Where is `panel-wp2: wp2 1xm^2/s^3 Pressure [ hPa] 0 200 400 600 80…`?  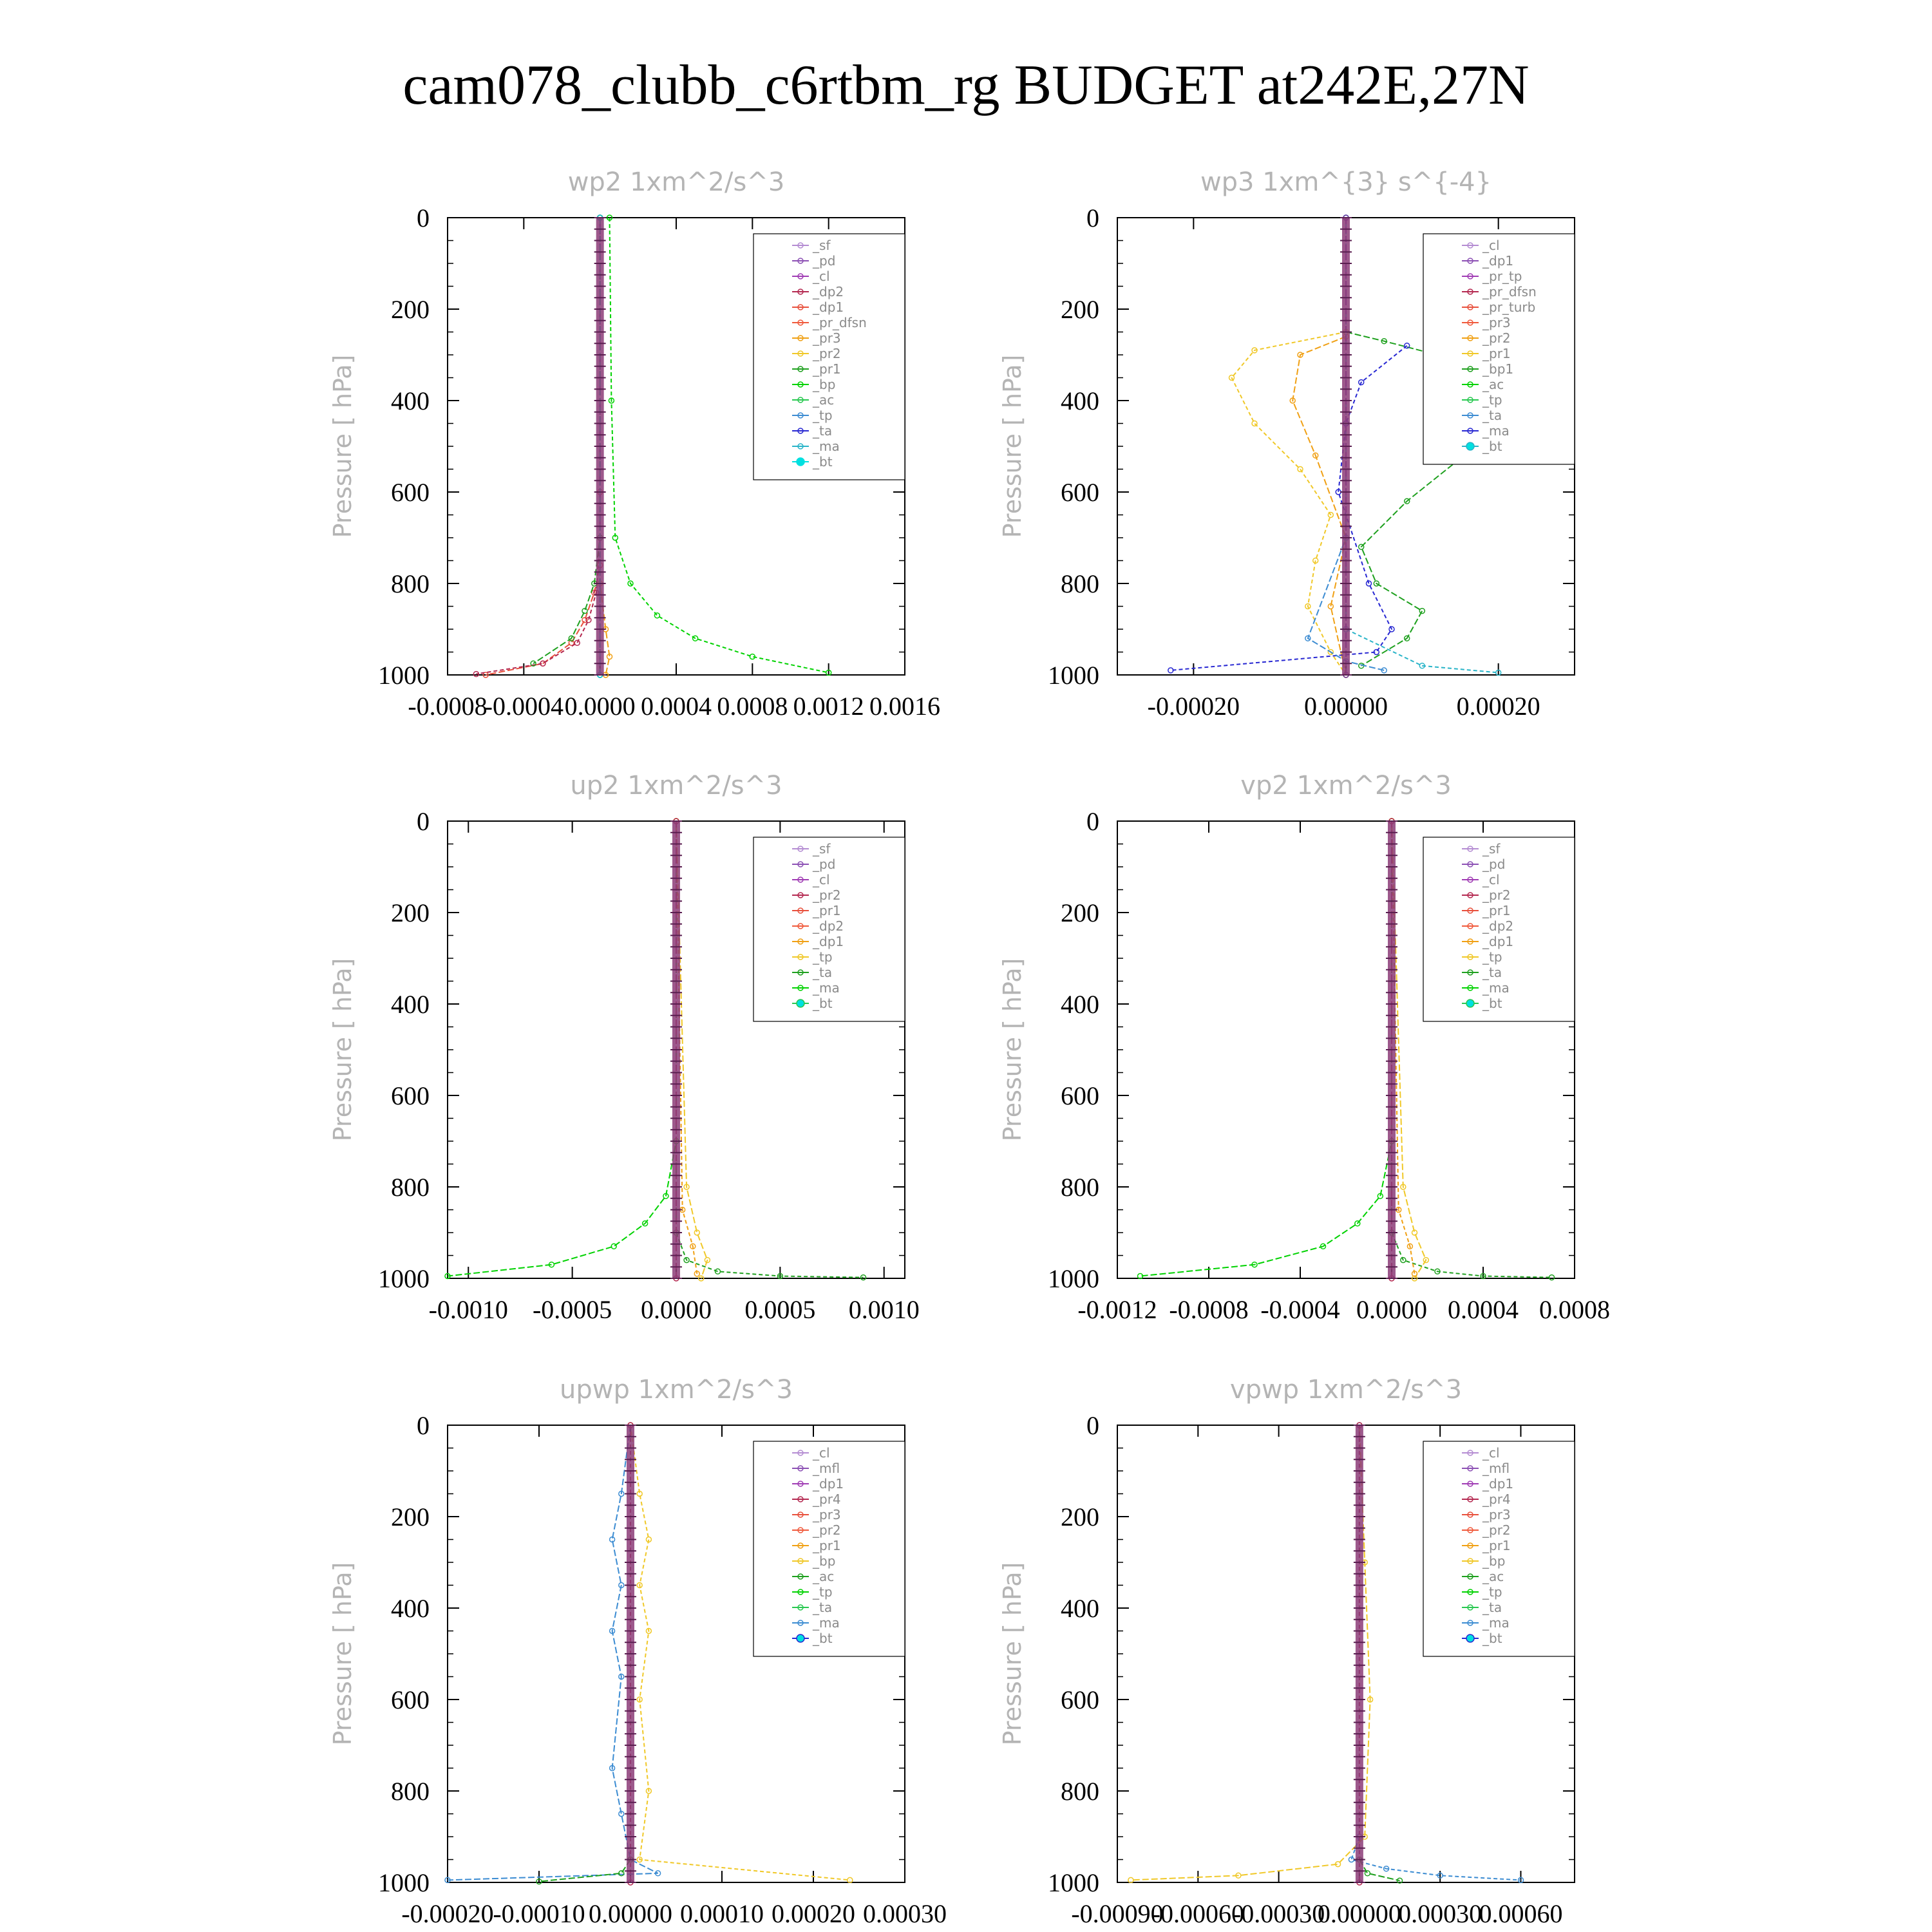 panel-wp2: wp2 1xm^2/s^3 Pressure [ hPa] 0 200 400 600 80… is located at coordinates (634, 444).